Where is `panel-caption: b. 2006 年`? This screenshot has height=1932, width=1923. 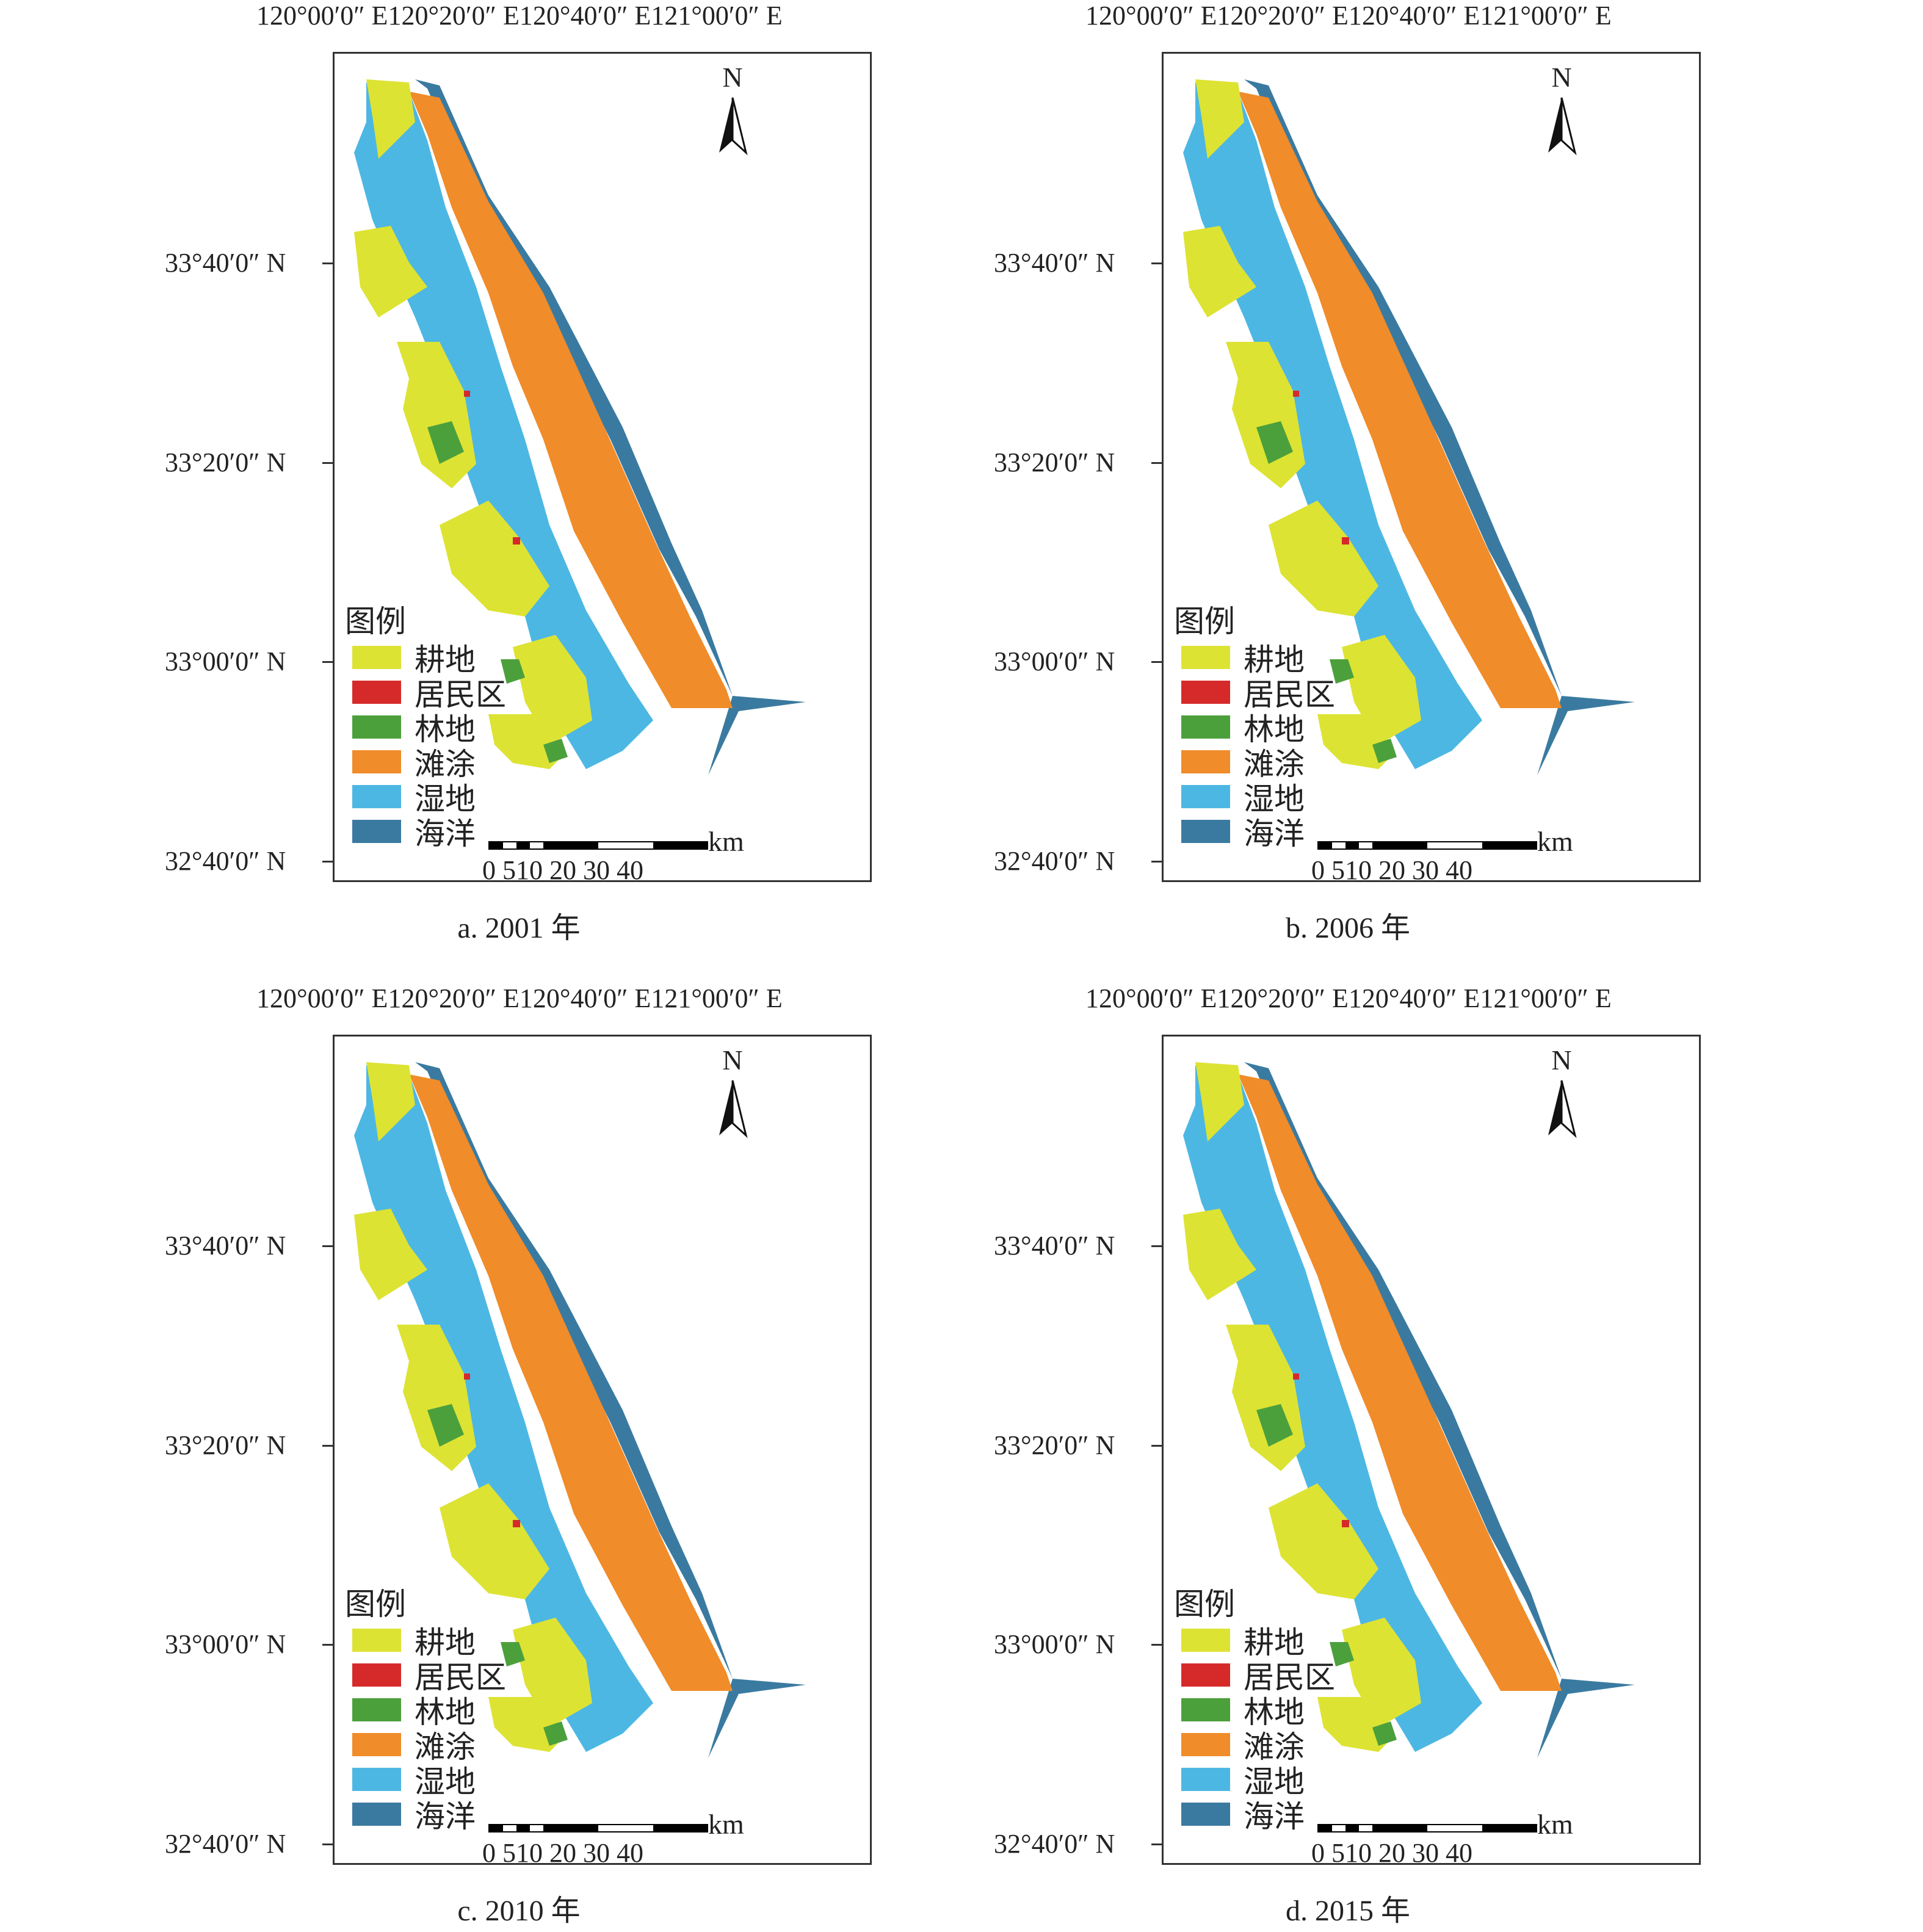
panel-caption: b. 2006 年 is located at coordinates (1348, 924).